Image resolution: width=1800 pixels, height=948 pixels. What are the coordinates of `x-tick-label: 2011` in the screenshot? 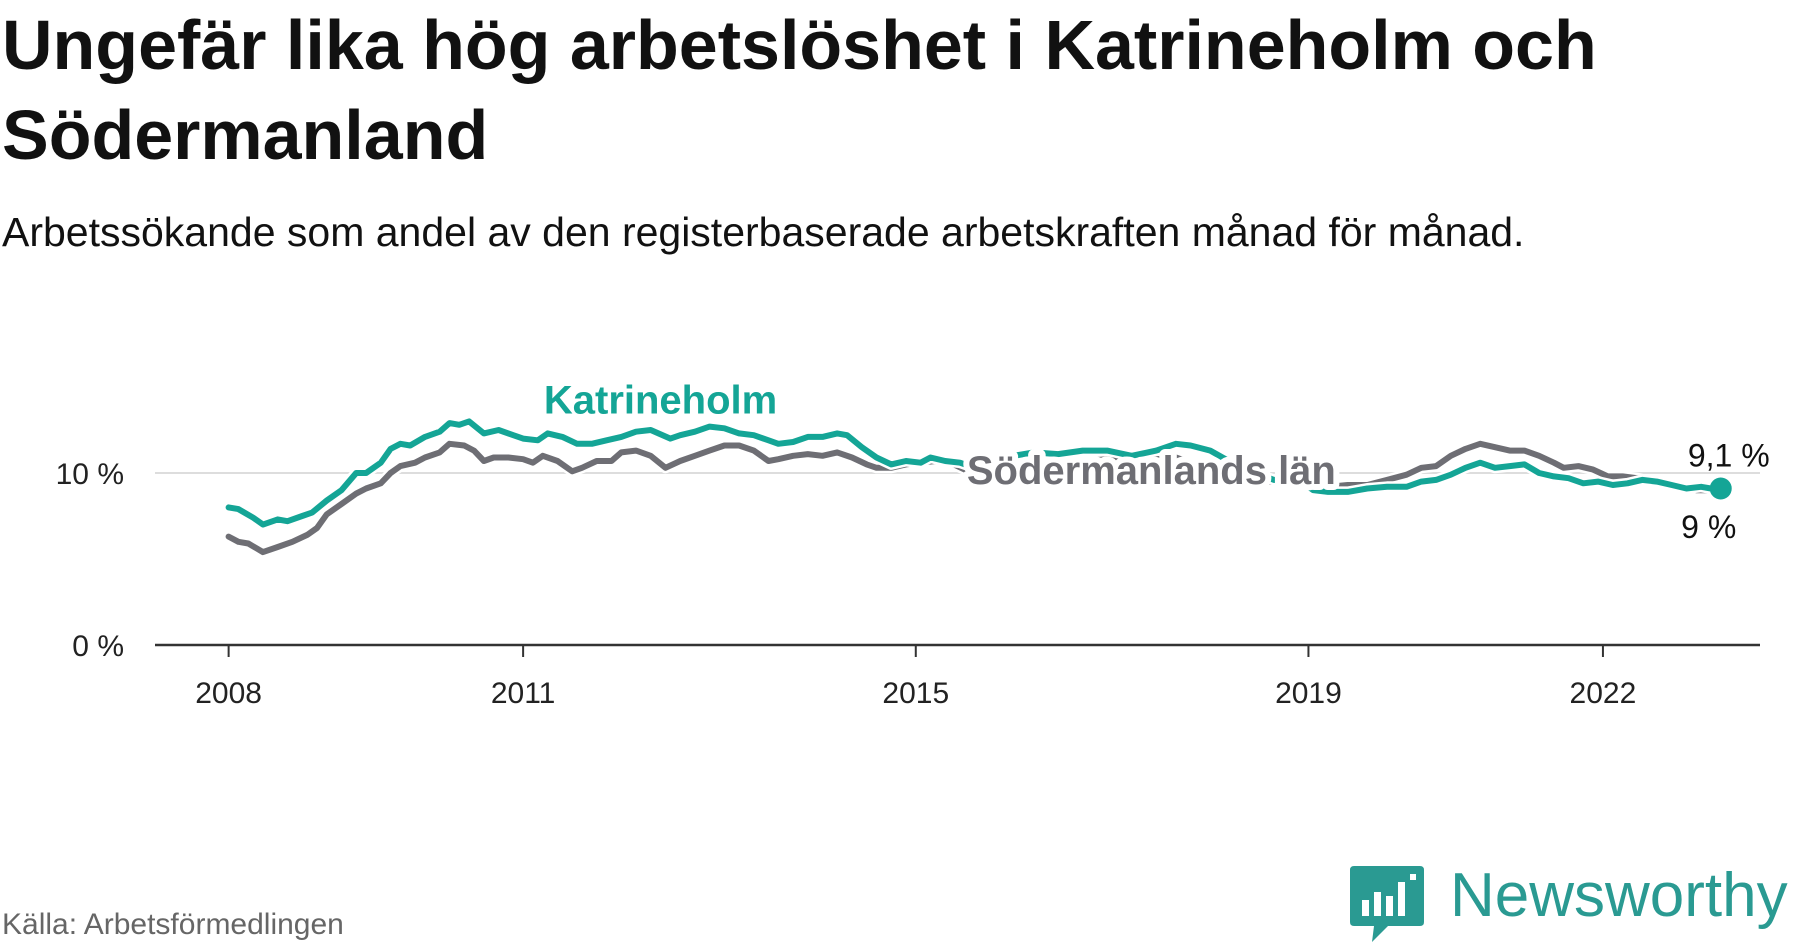 It's located at (523, 693).